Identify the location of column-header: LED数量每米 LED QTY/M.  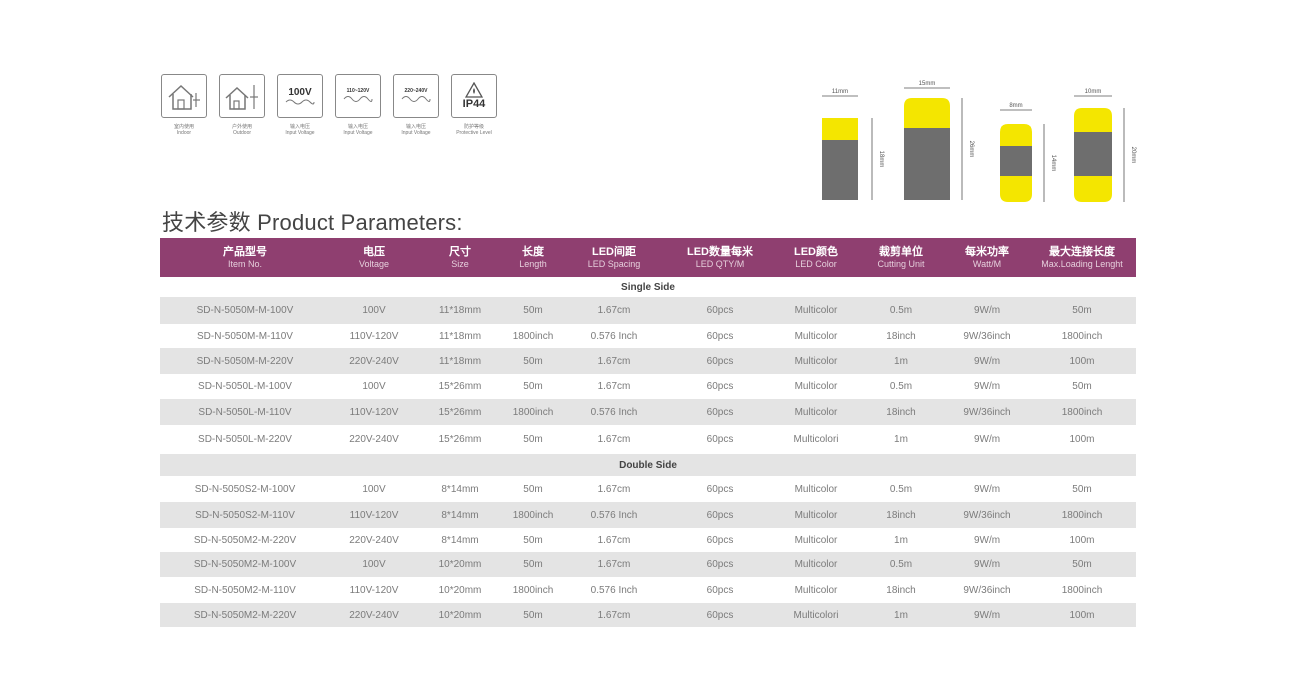
(720, 257).